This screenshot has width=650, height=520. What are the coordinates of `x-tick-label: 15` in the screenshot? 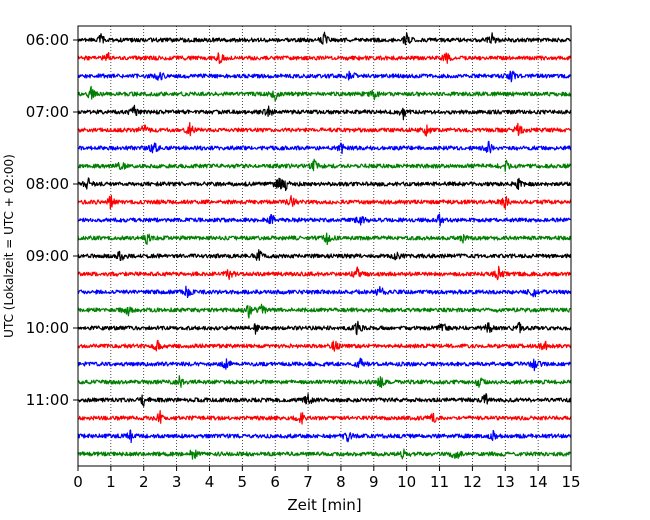 It's located at (570, 482).